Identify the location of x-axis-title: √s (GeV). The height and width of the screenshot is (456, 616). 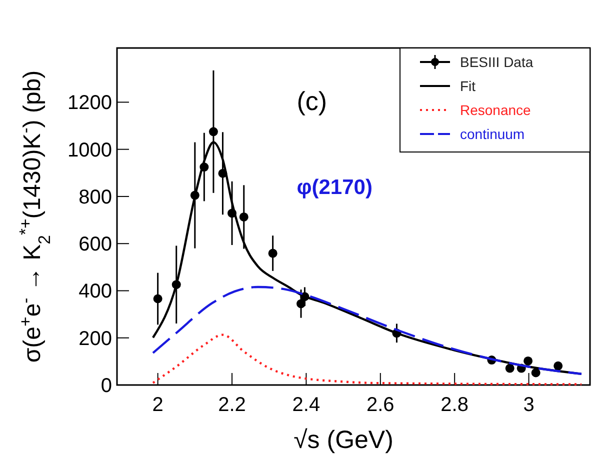
(344, 440).